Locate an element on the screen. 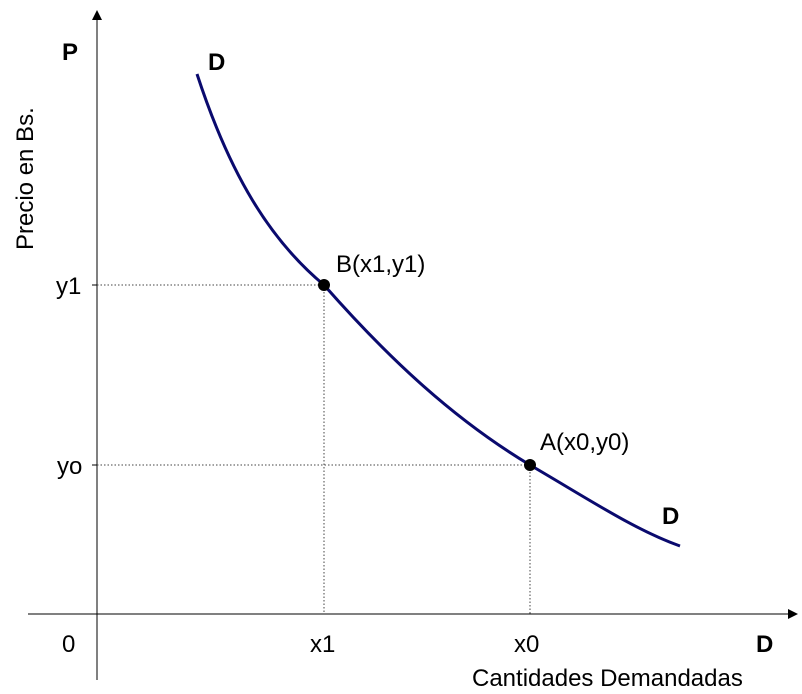  y1-tick-label: y1 is located at coordinates (68, 286).